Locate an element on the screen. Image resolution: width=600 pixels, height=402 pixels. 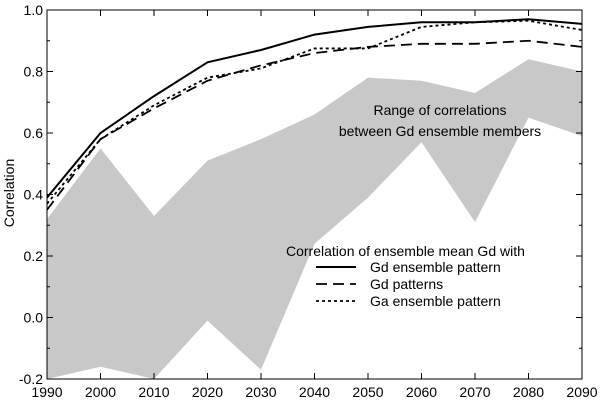
legend-title: Correlation of ensemble mean Gd with is located at coordinates (405, 251).